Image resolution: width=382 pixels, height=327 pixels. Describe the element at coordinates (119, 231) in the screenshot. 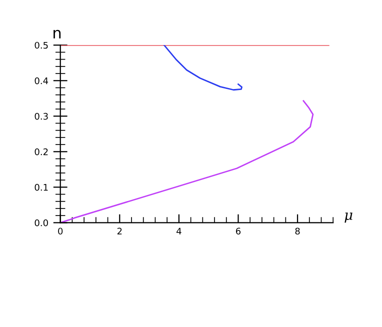

I see `x-tick-label: 2` at that location.